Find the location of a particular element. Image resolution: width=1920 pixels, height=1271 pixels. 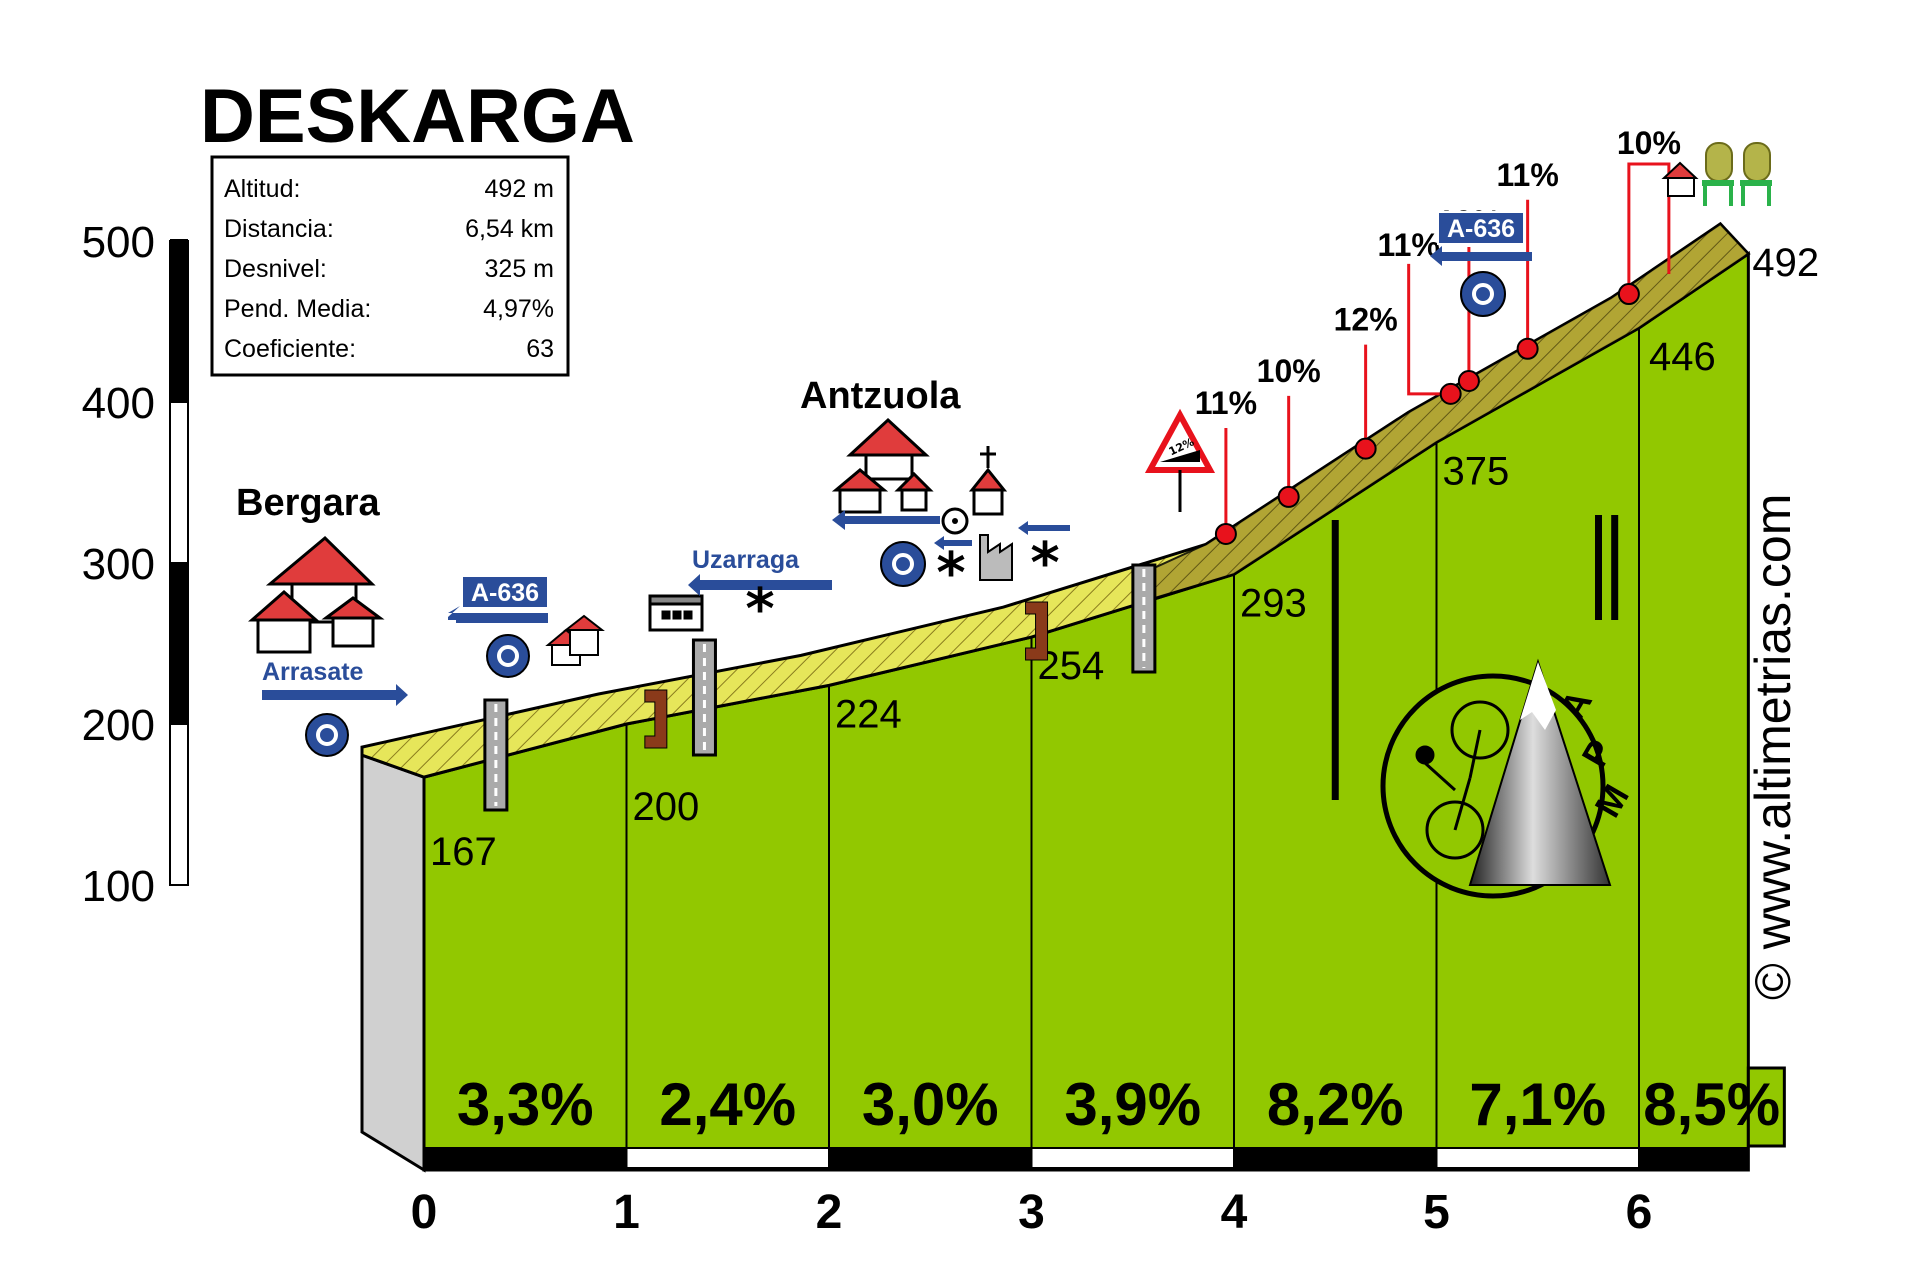

road-band-steep is located at coordinates (1451, 411).